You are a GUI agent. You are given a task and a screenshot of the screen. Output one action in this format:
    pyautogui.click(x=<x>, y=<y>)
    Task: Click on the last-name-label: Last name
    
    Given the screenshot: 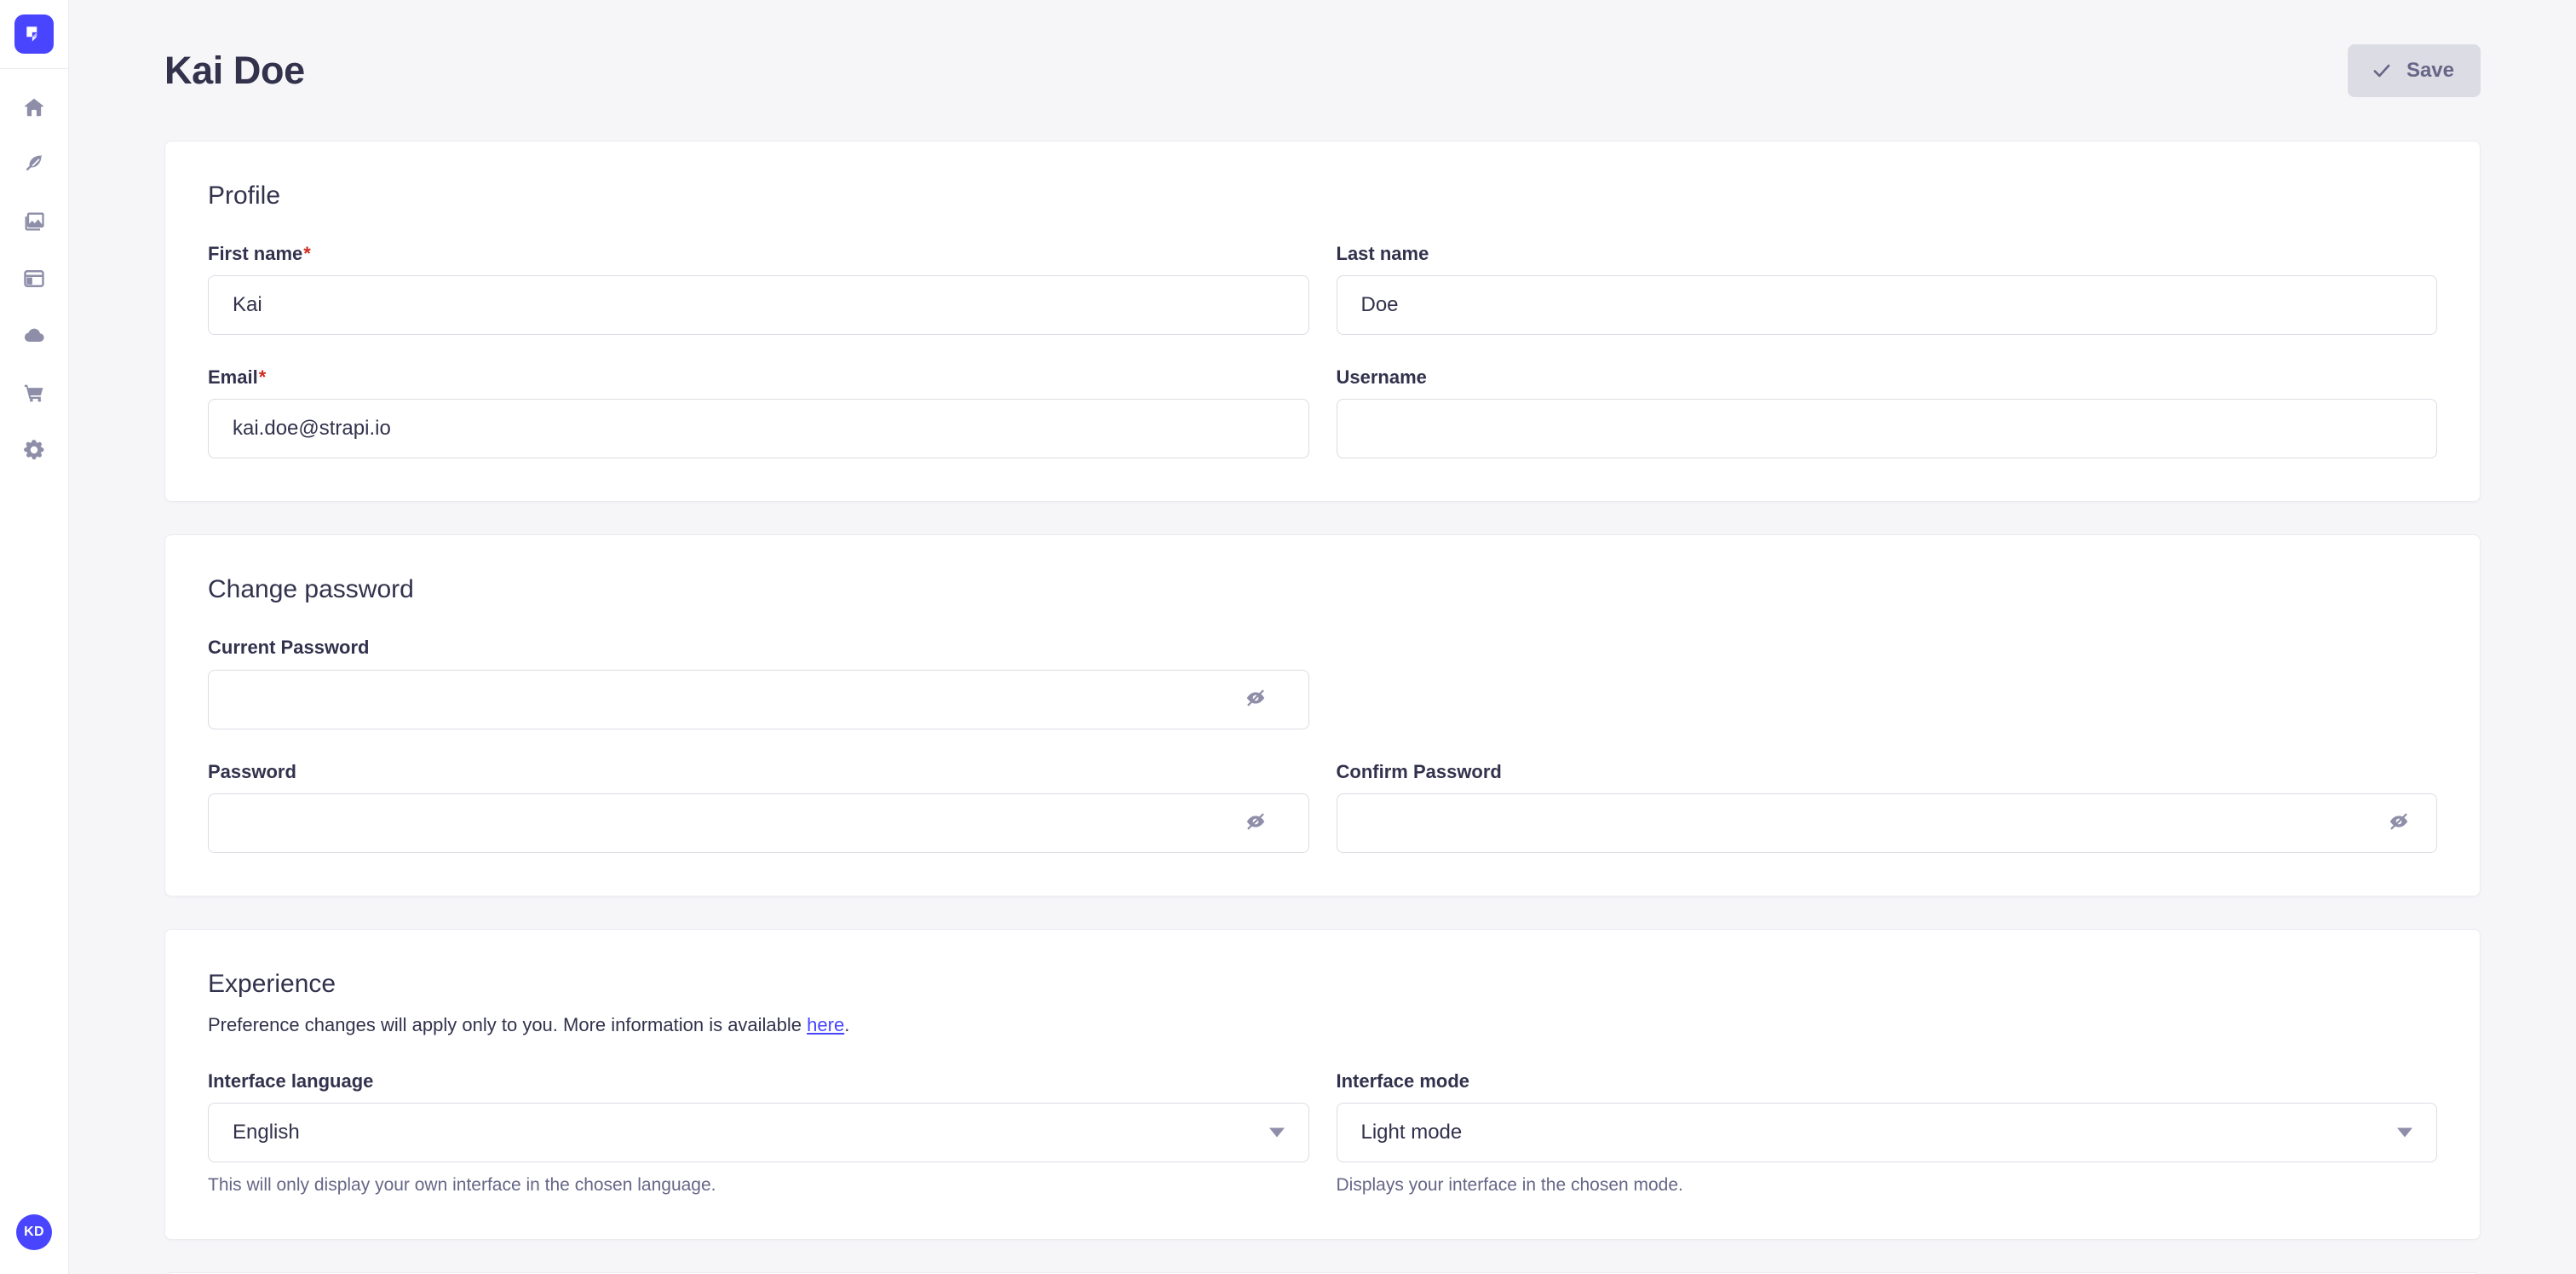 What is the action you would take?
    pyautogui.click(x=1382, y=253)
    